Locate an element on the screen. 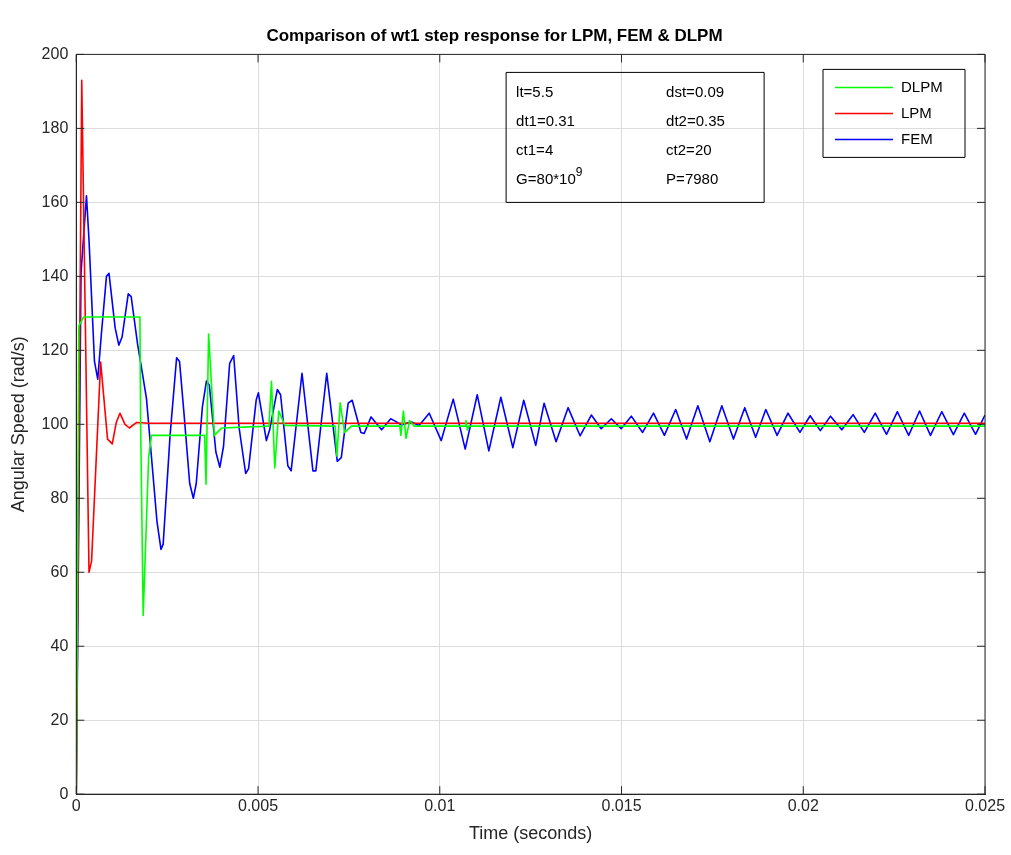  annotation: dt1=0.31 is located at coordinates (545, 120).